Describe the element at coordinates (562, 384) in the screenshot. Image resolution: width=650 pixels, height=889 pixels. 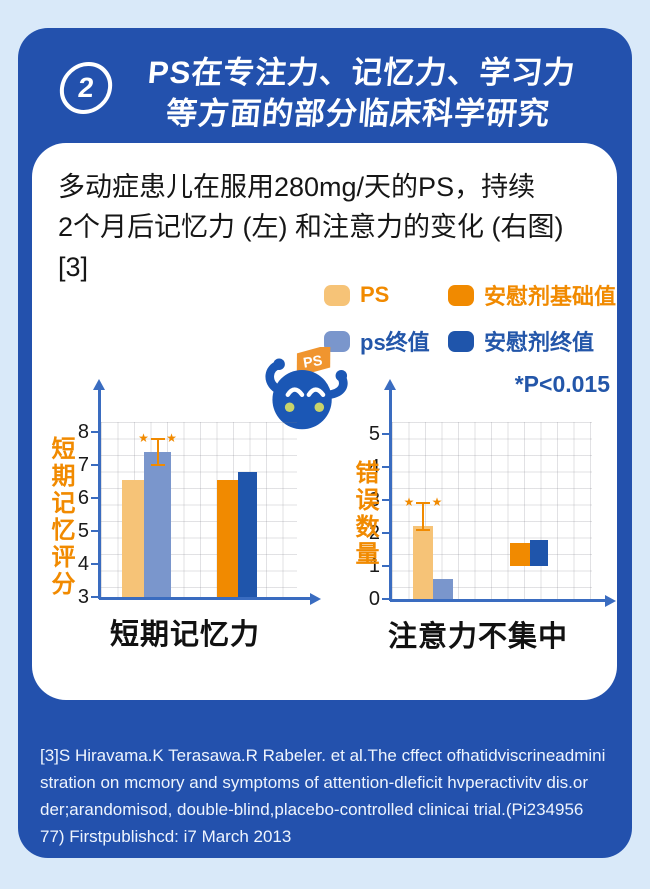
I see `significance-note: *P<0.015` at that location.